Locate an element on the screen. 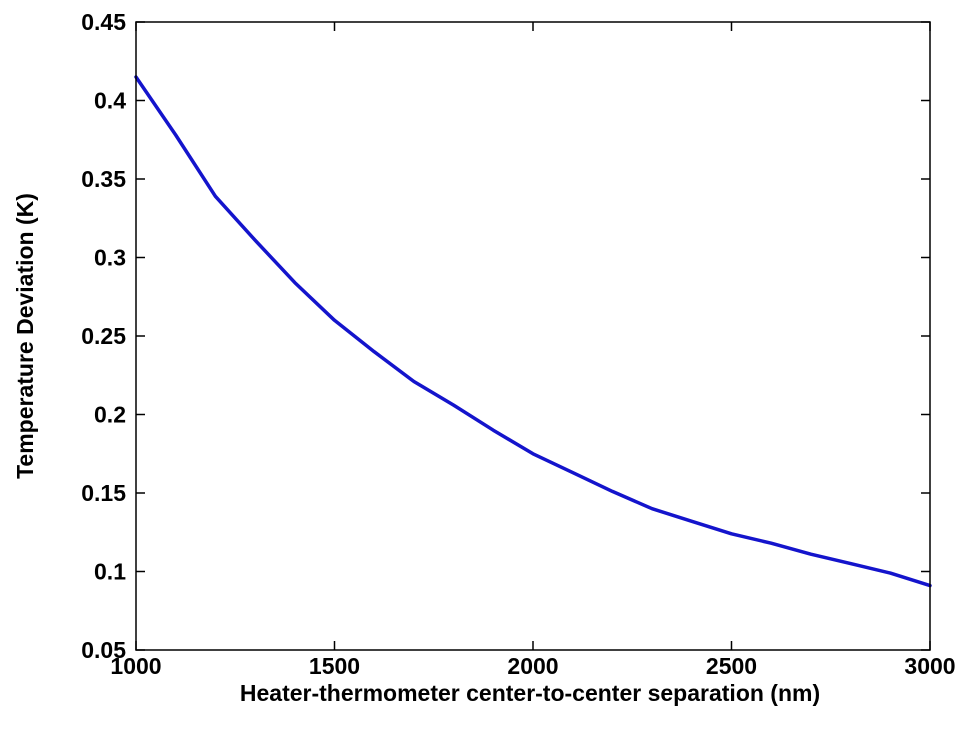  x-tick-labels: 1000 1500 2000 2500 3000 is located at coordinates (532, 666).